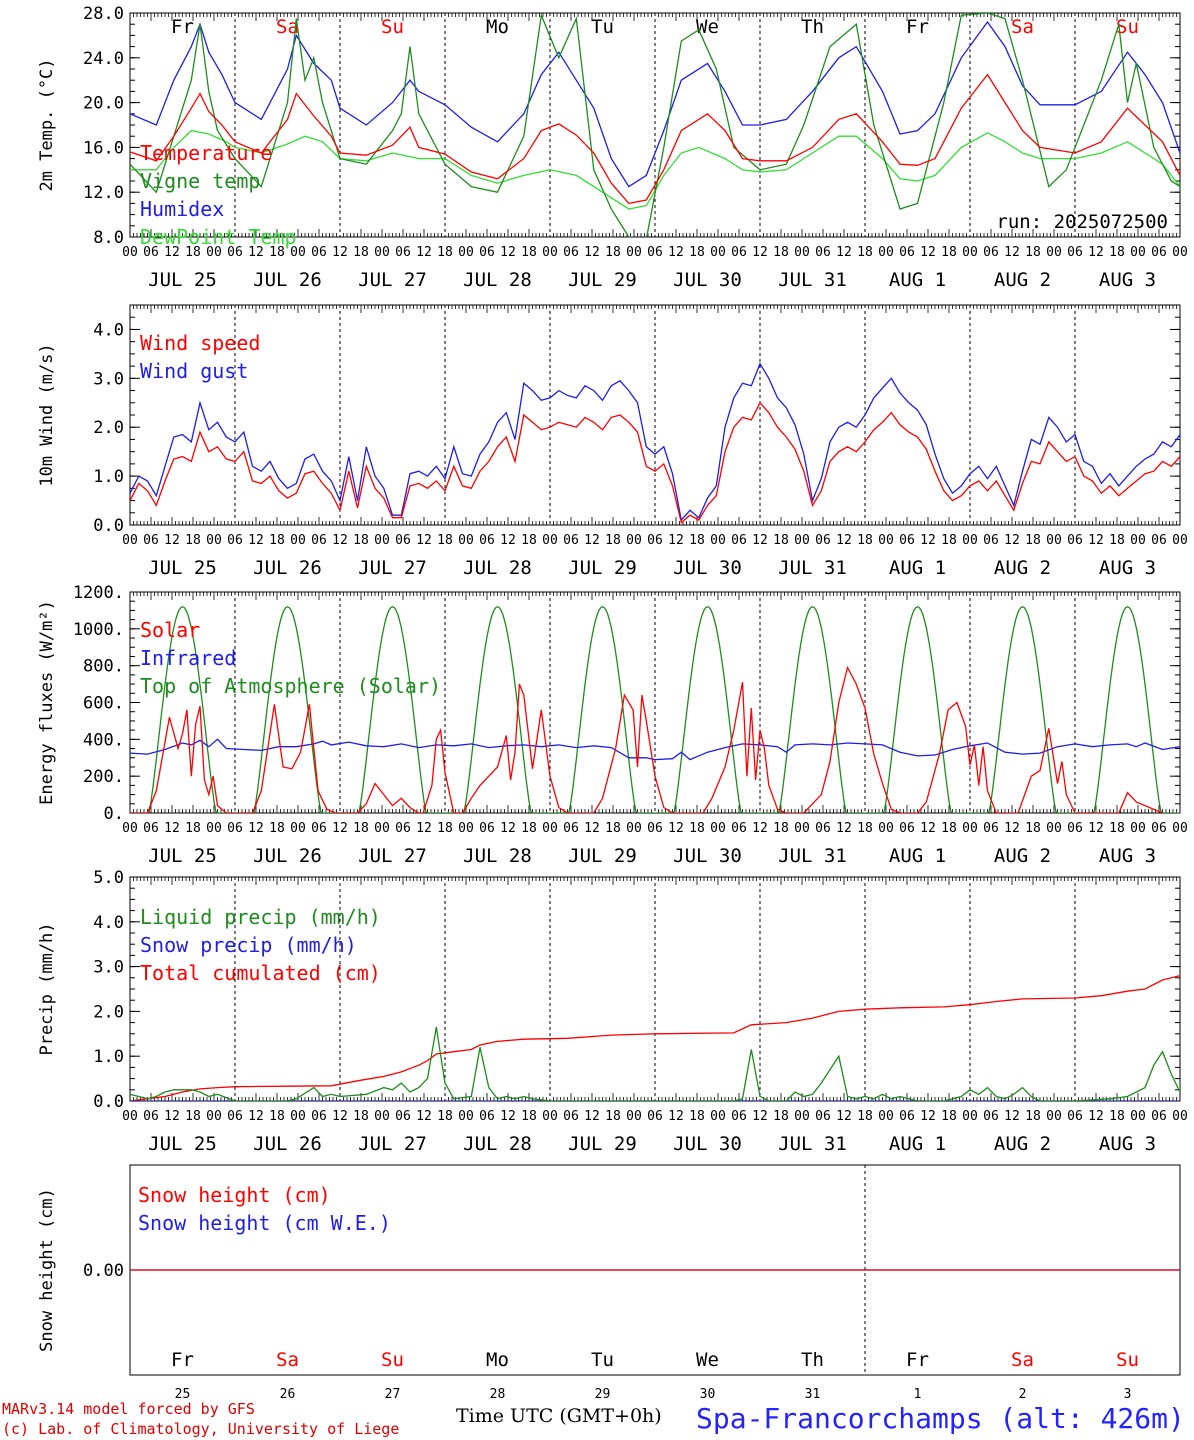 Image resolution: width=1194 pixels, height=1440 pixels. Describe the element at coordinates (393, 1394) in the screenshot. I see `day-number: 27` at that location.